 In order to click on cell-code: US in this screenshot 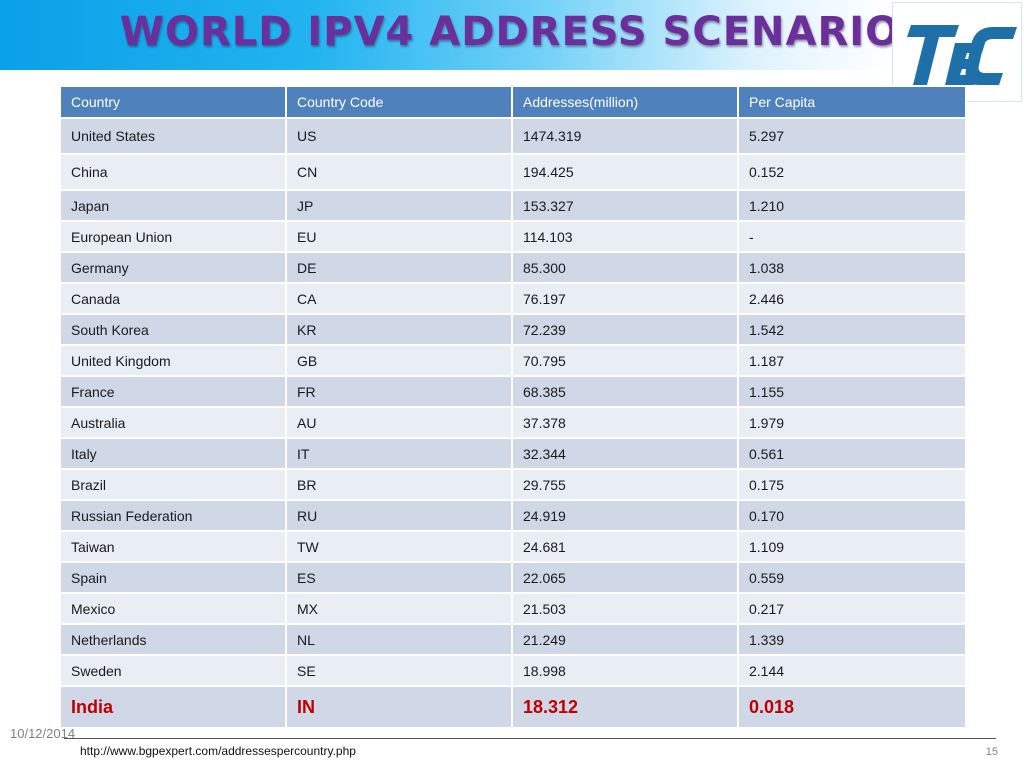, I will do `click(399, 136)`.